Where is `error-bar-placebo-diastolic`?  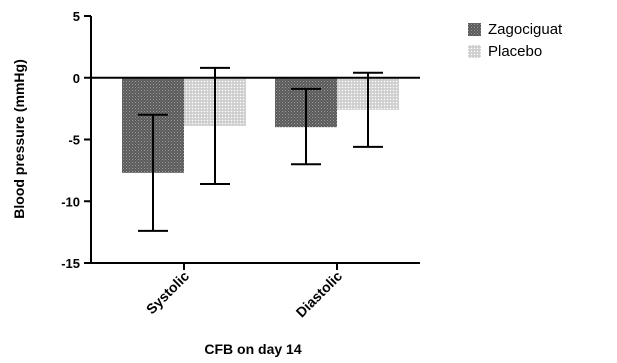
error-bar-placebo-diastolic is located at coordinates (368, 109).